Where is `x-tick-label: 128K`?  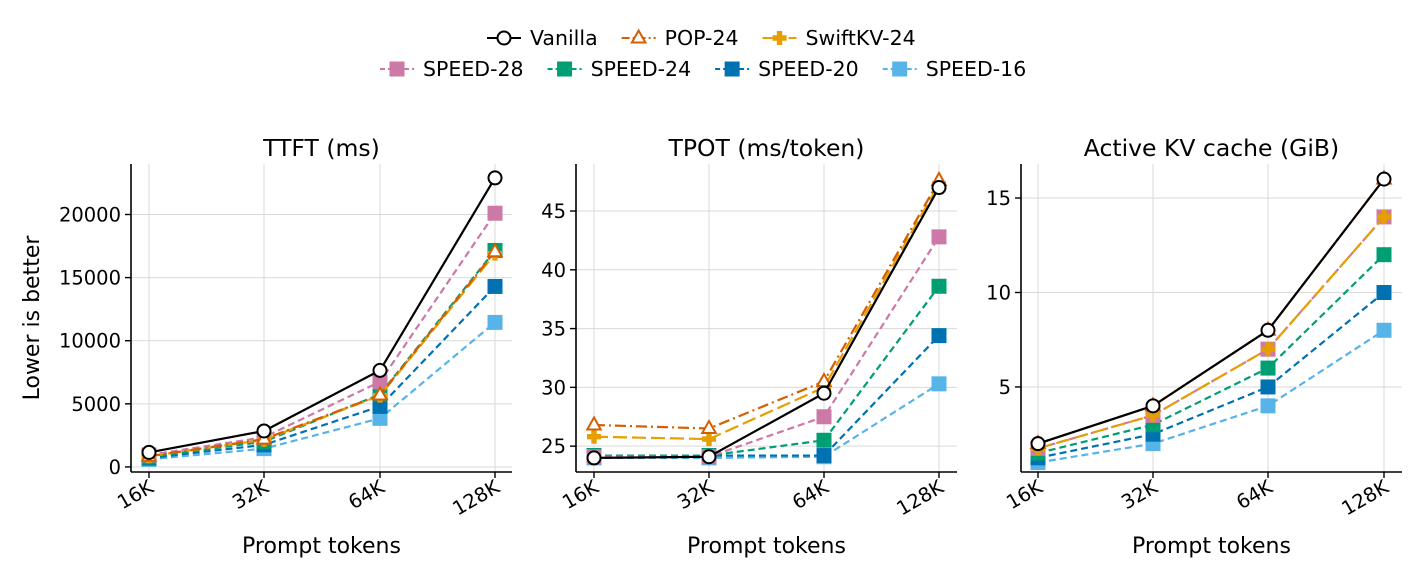
x-tick-label: 128K is located at coordinates (921, 498).